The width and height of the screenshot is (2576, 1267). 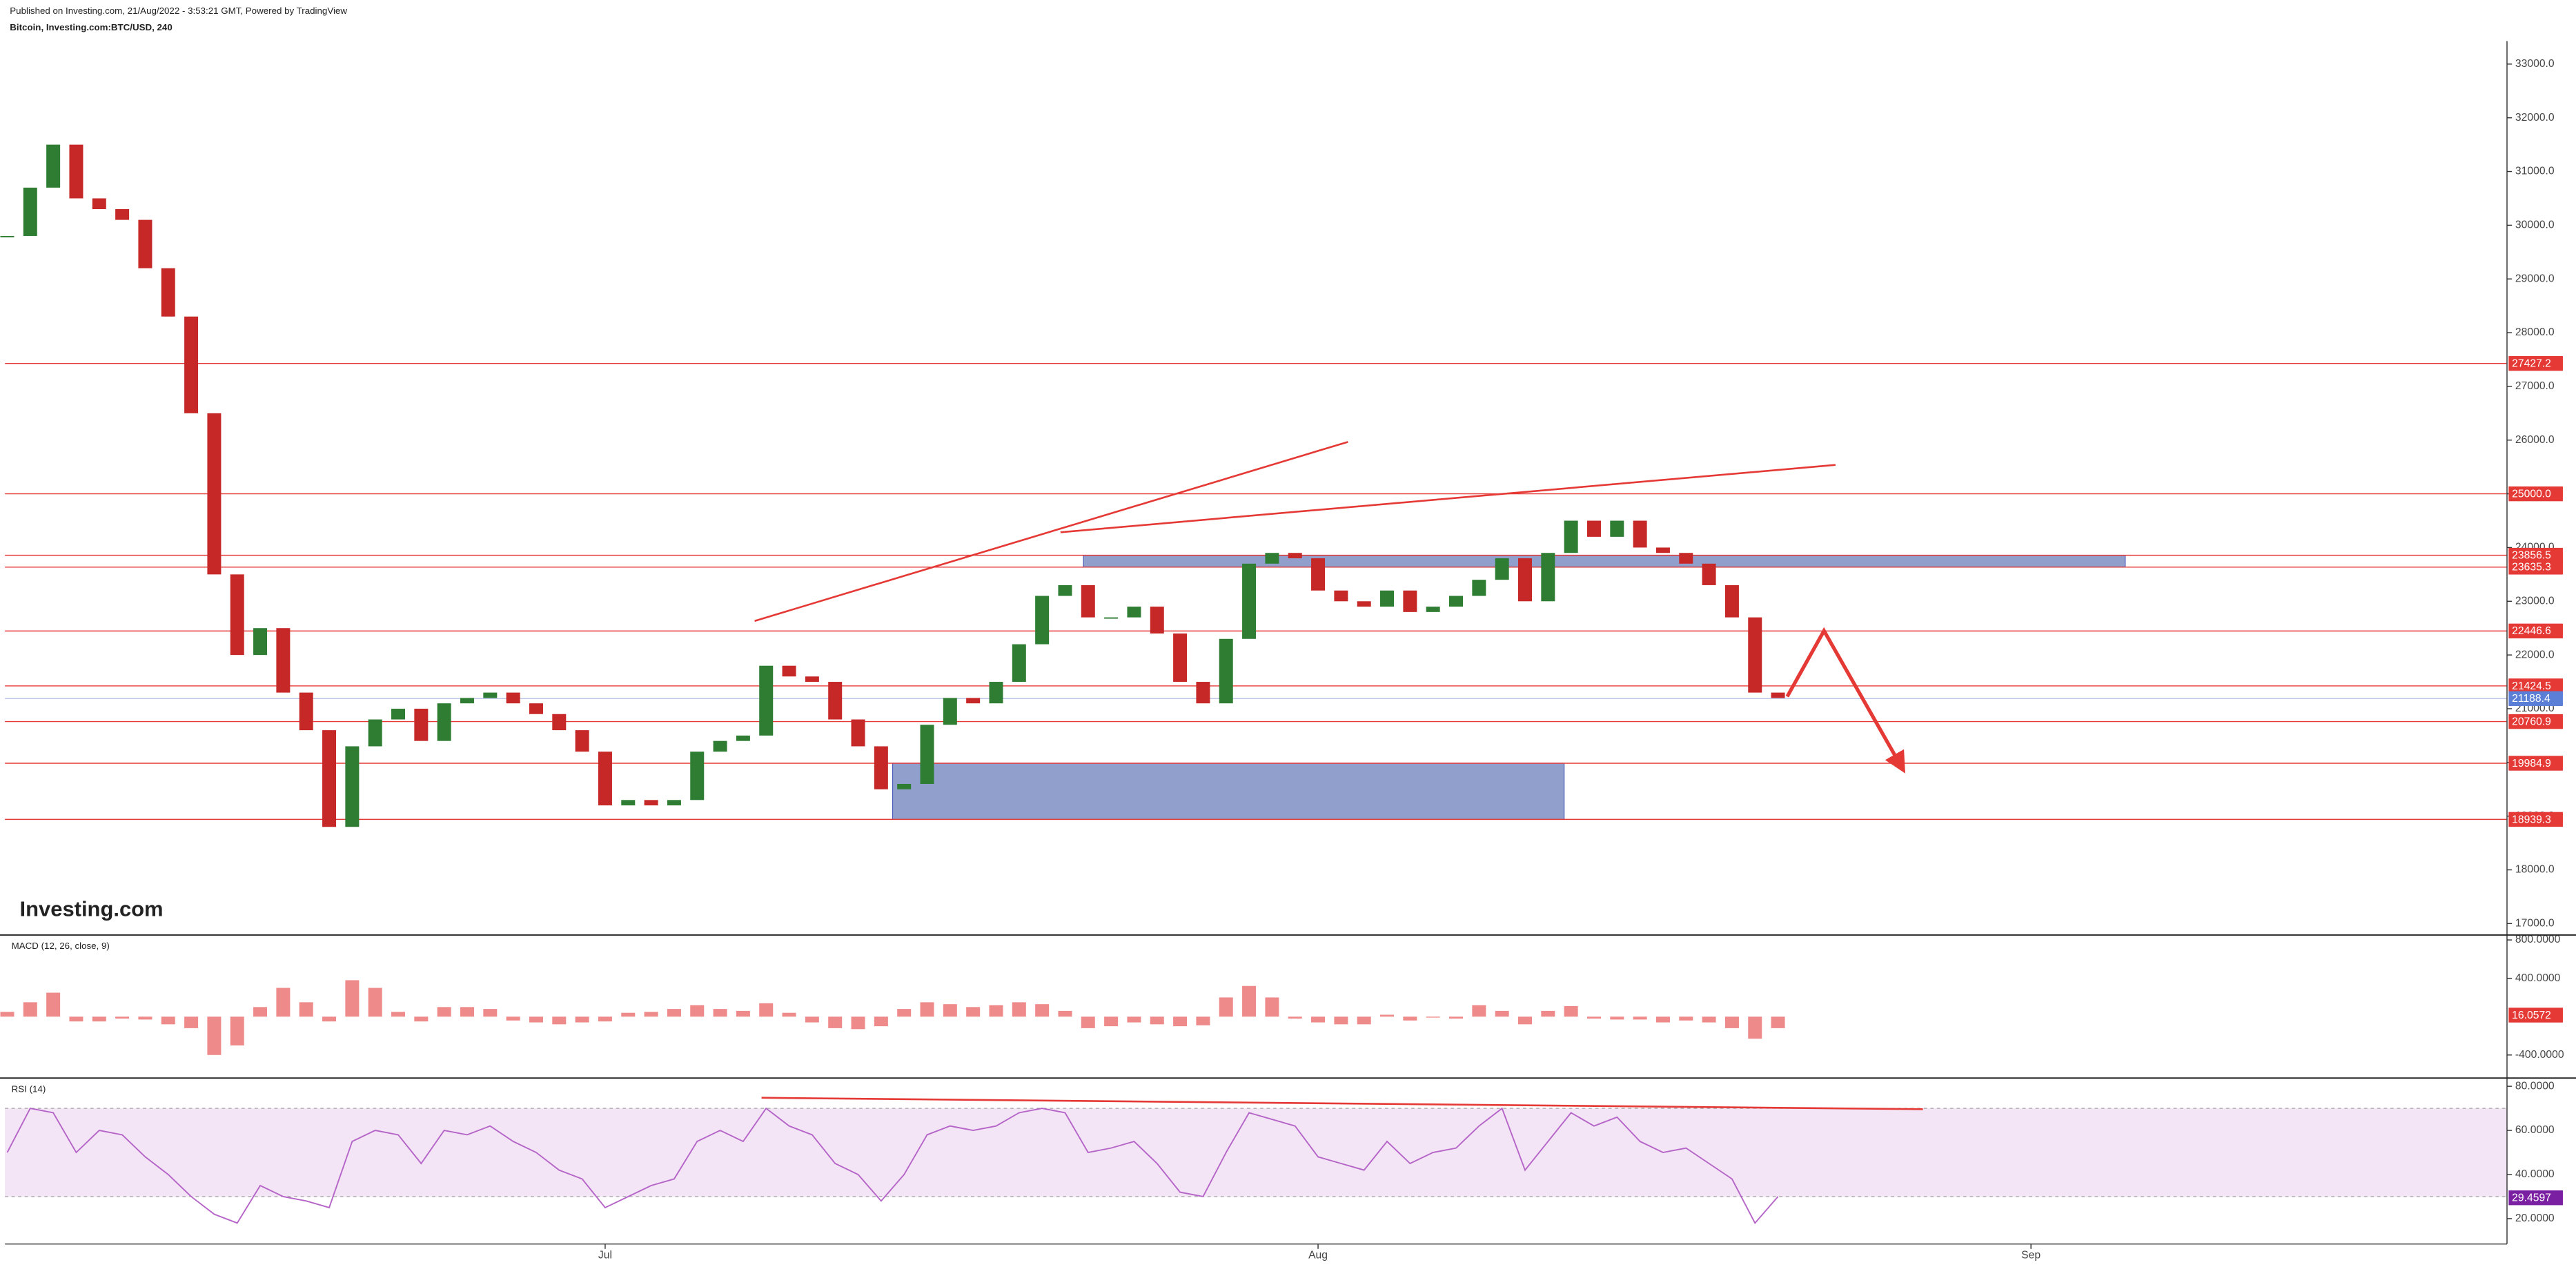 What do you see at coordinates (2539, 1055) in the screenshot?
I see `y-tick-label: -400.0000` at bounding box center [2539, 1055].